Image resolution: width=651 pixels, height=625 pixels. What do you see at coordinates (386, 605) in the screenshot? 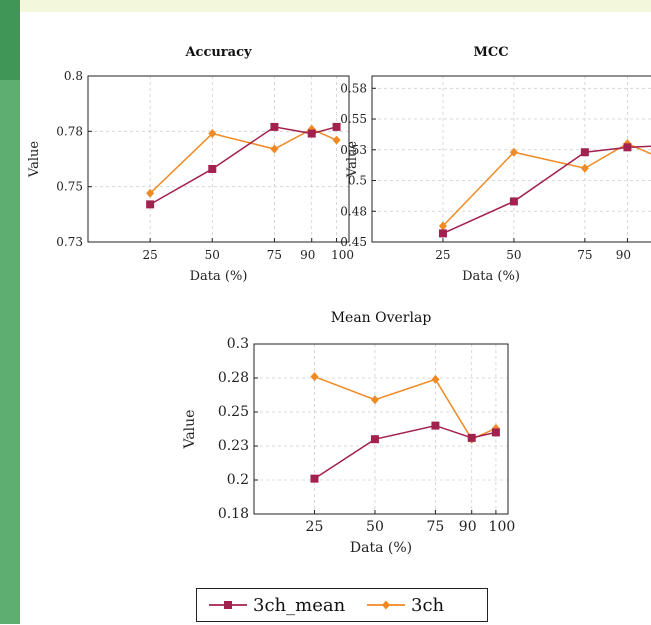
I see `legend-marker-3ch` at bounding box center [386, 605].